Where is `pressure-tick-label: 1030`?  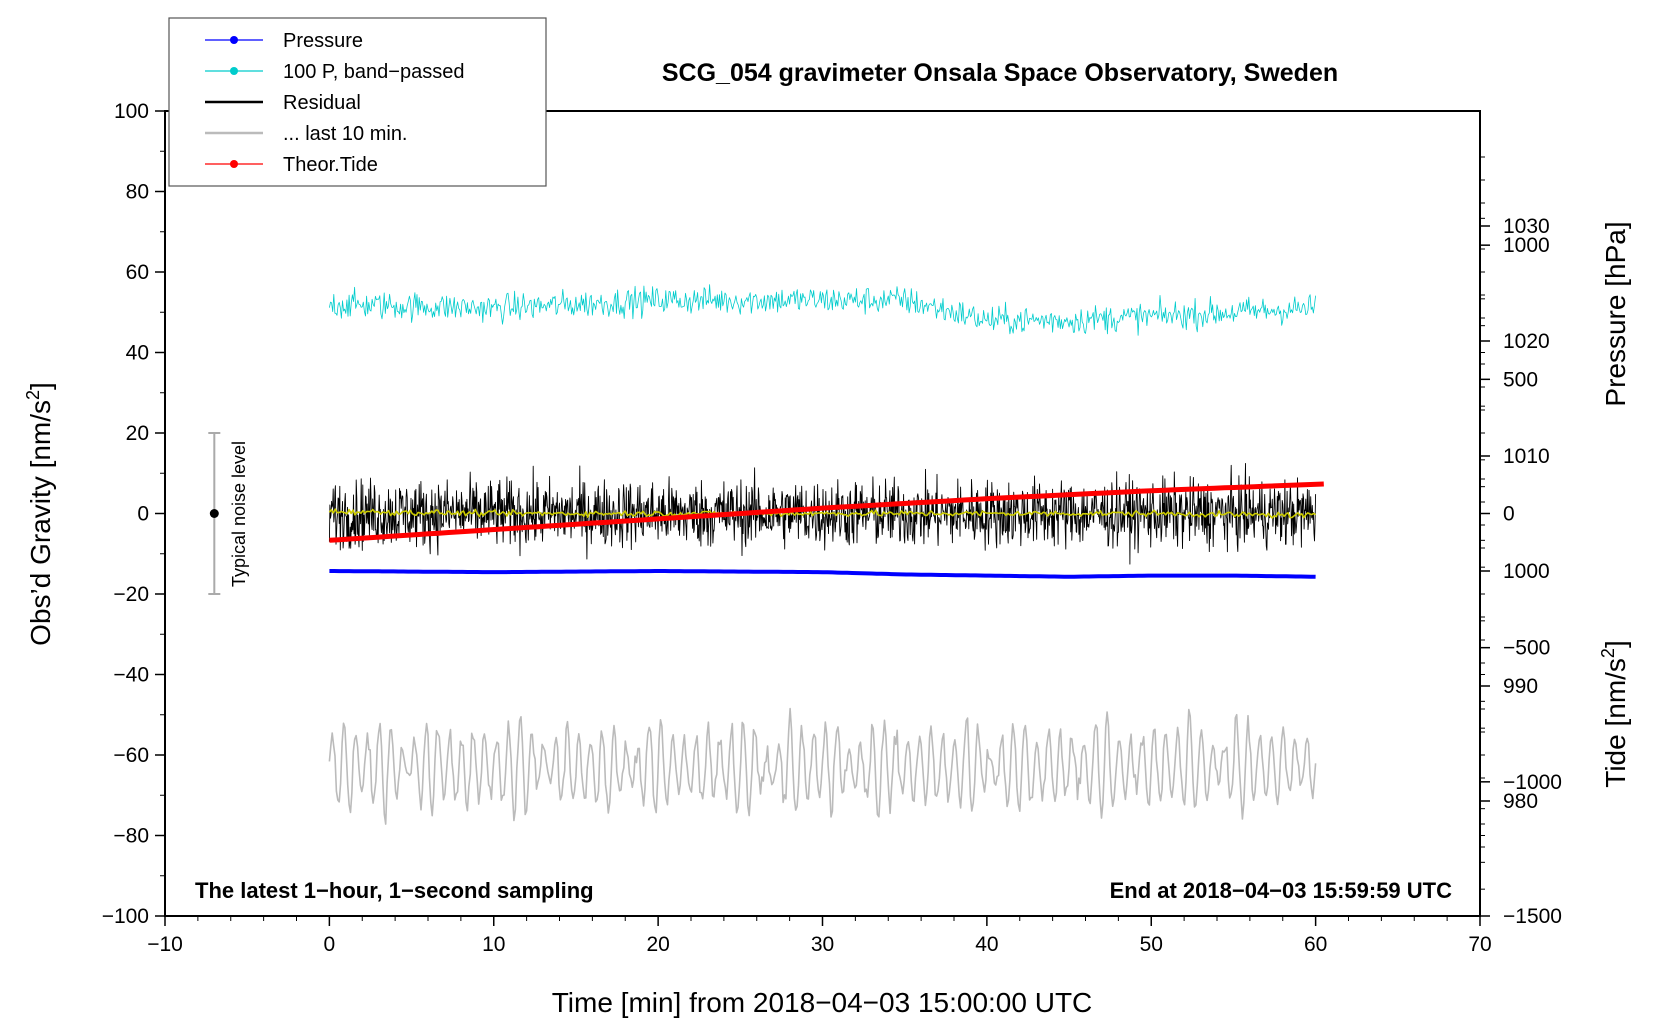 pressure-tick-label: 1030 is located at coordinates (1526, 226).